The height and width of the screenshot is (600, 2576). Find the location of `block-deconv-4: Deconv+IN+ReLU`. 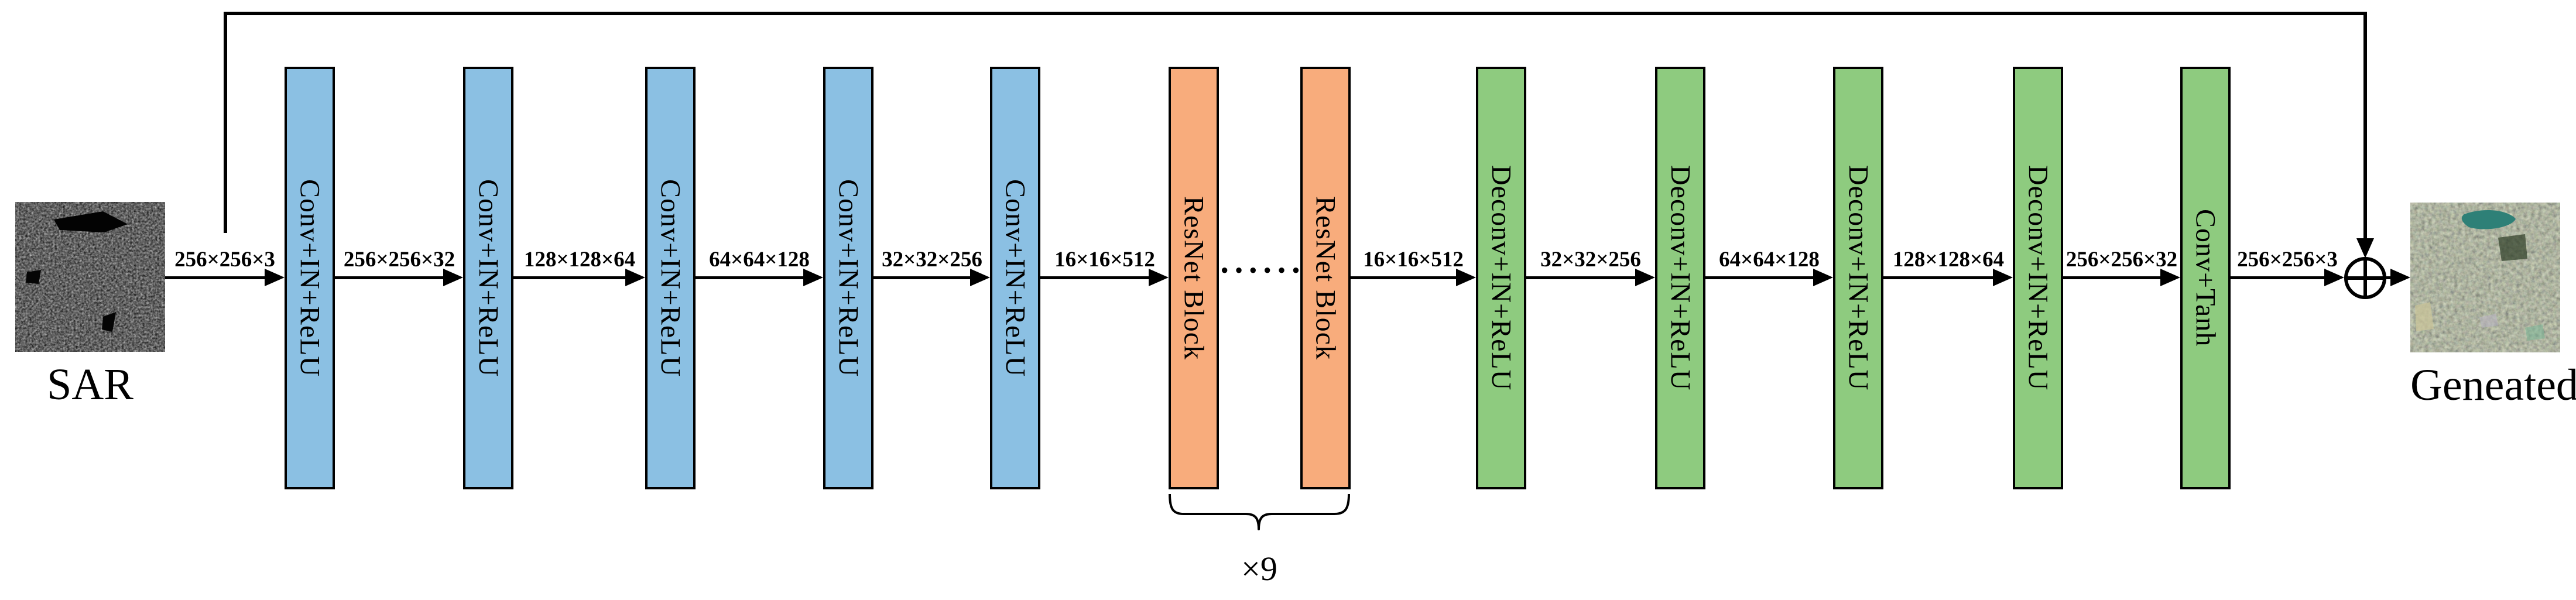

block-deconv-4: Deconv+IN+ReLU is located at coordinates (2038, 278).